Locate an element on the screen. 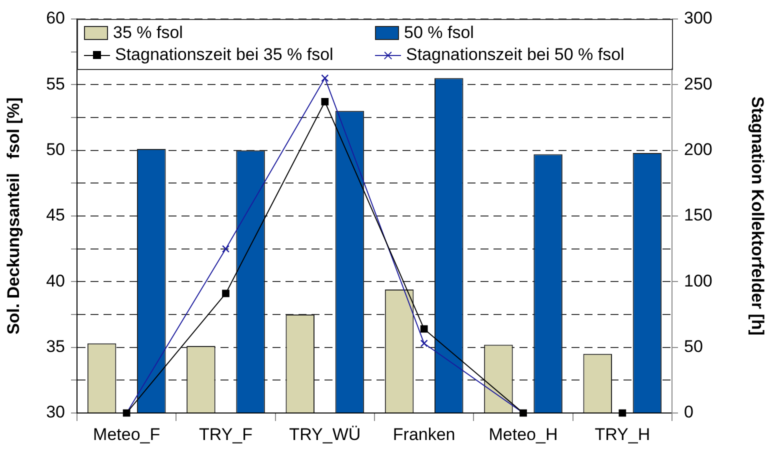 This screenshot has width=771, height=457. y-tick-label: 55 is located at coordinates (55, 84).